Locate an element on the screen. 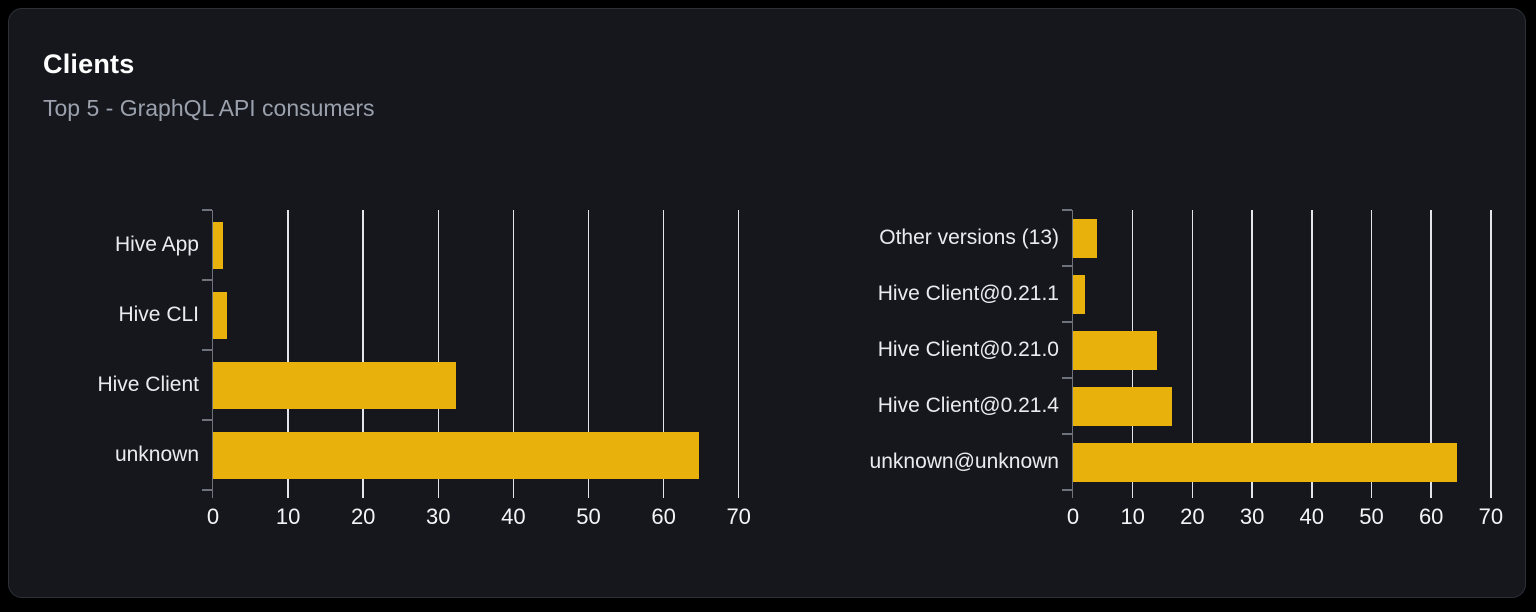 The height and width of the screenshot is (612, 1536). category-label: Hive CLI is located at coordinates (158, 314).